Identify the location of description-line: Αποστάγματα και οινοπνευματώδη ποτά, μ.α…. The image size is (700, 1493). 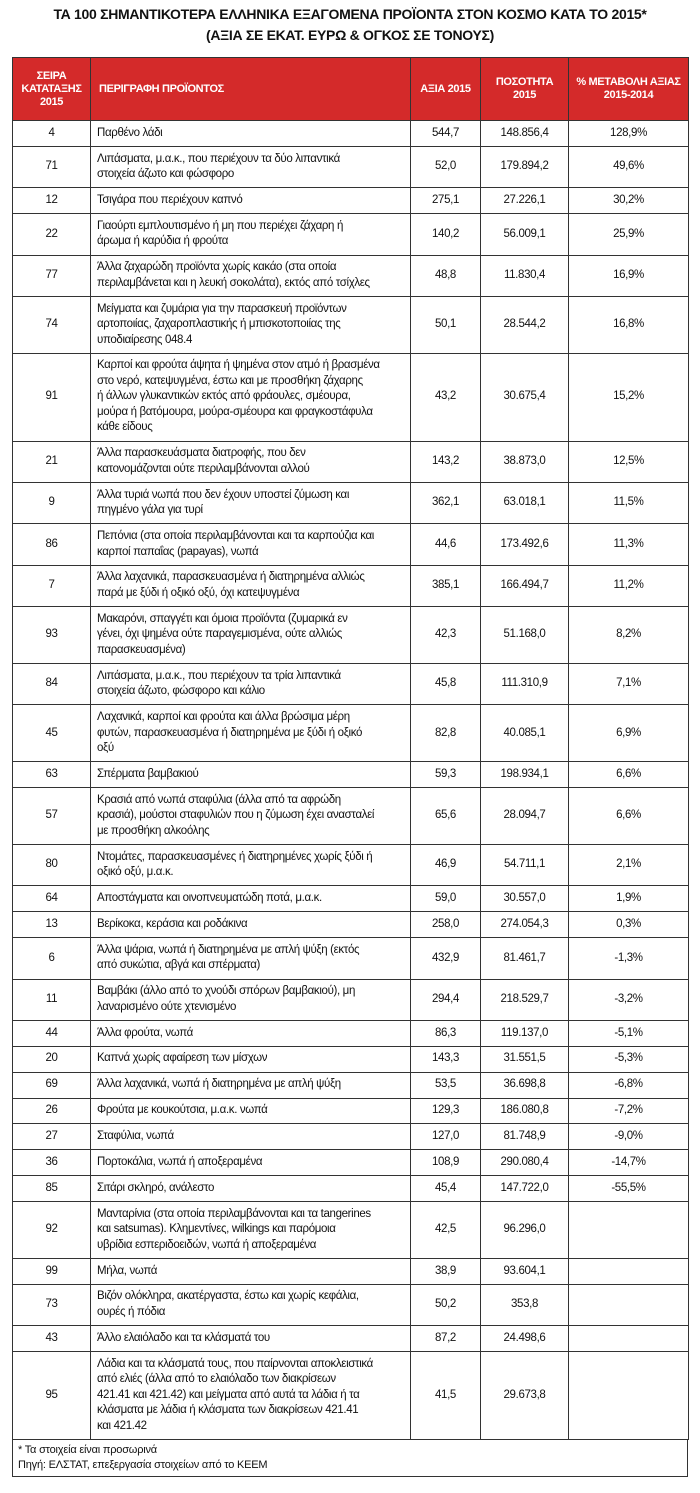
(209, 898).